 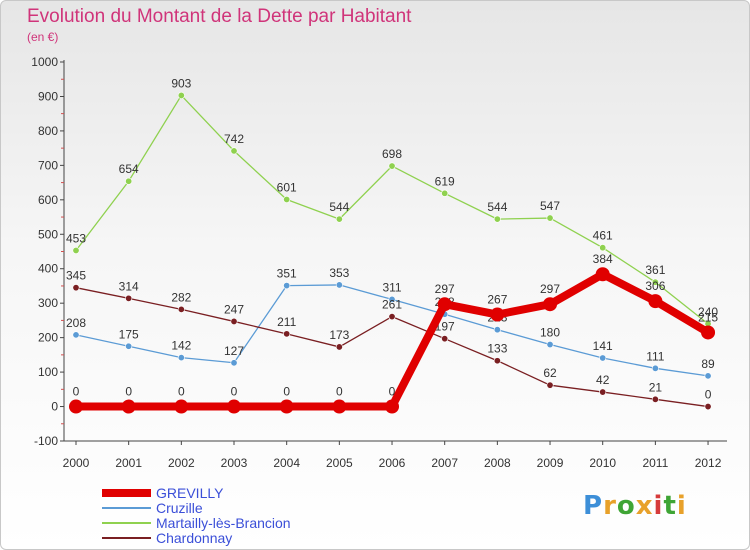 What do you see at coordinates (603, 259) in the screenshot?
I see `data-label: 384` at bounding box center [603, 259].